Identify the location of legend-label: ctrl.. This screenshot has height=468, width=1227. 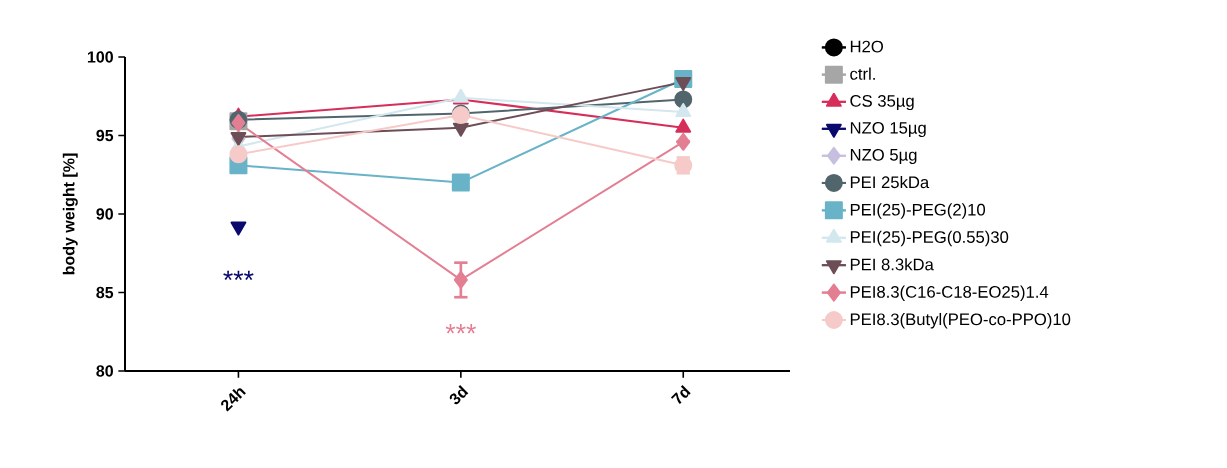
(862, 73).